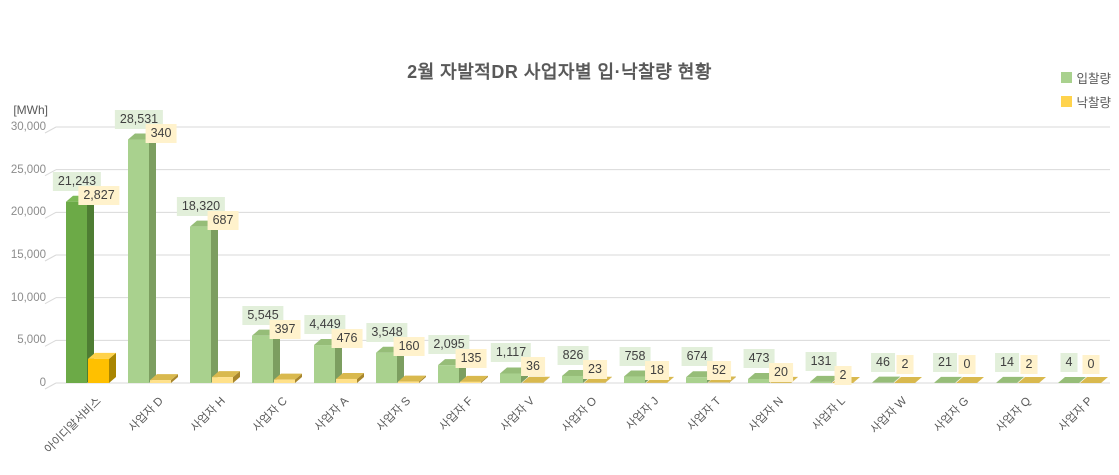 This screenshot has width=1119, height=475. What do you see at coordinates (697, 357) in the screenshot?
I see `bid-value-label: 674` at bounding box center [697, 357].